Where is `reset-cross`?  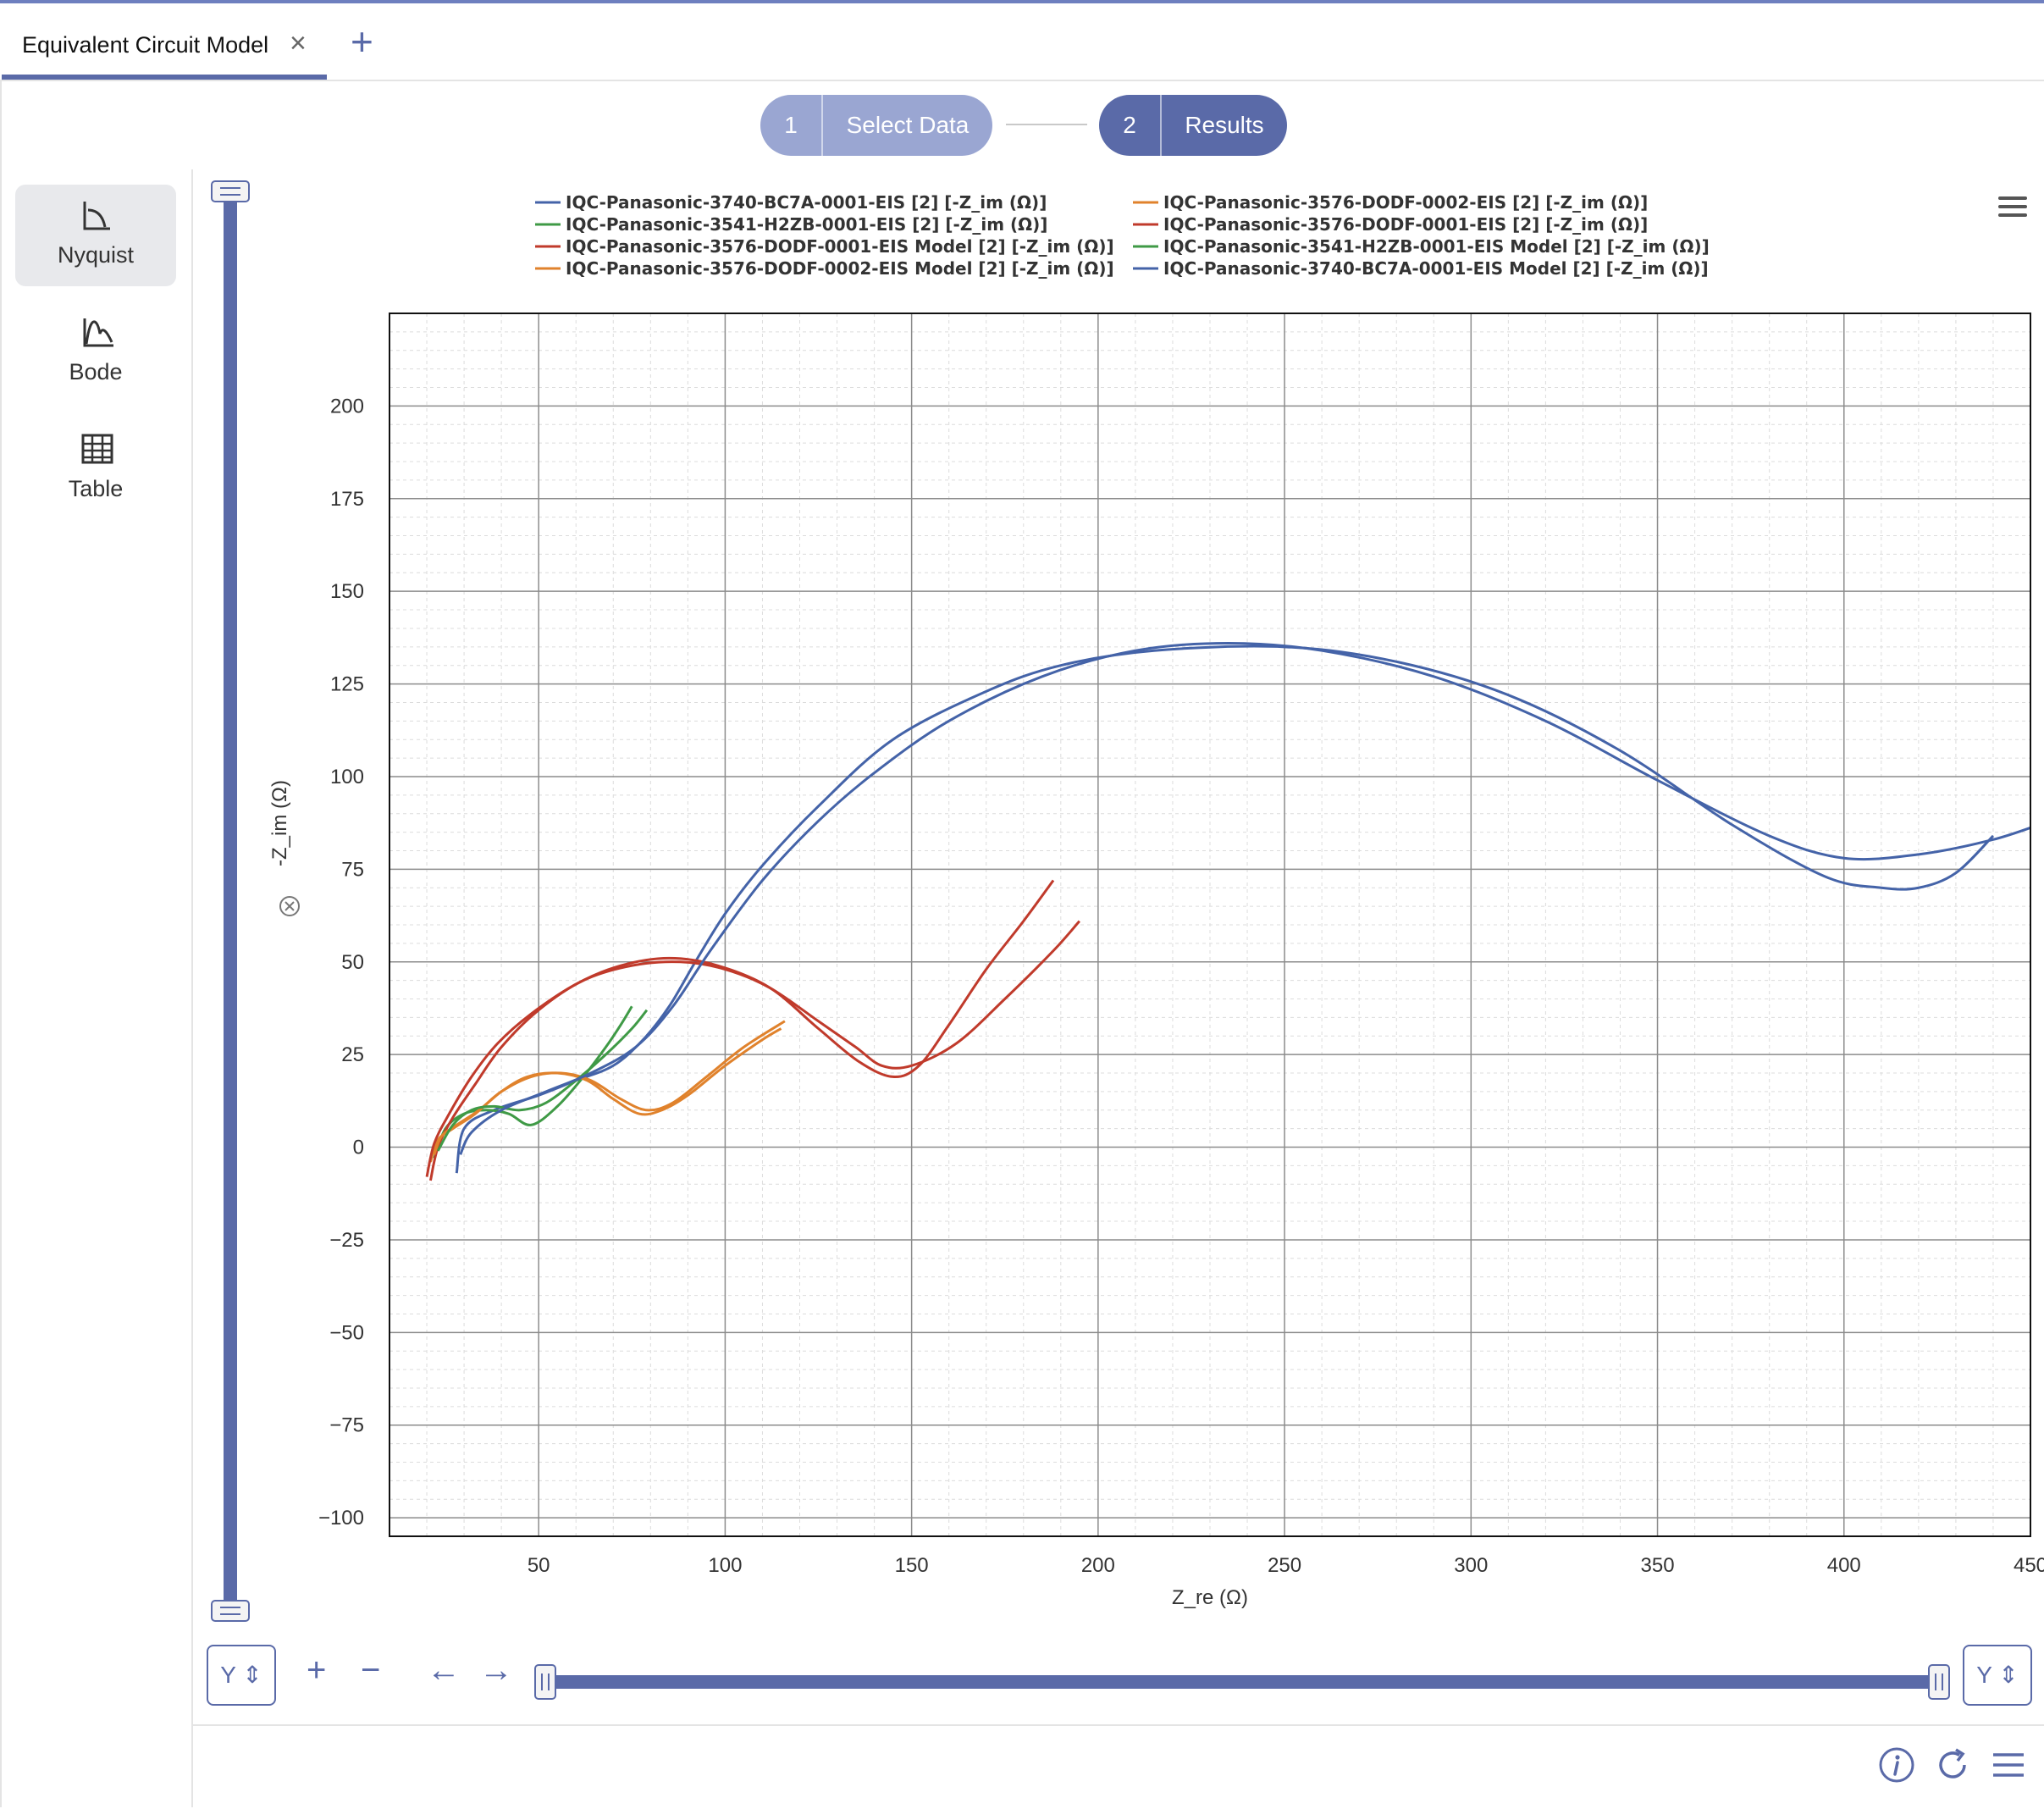
reset-cross is located at coordinates (290, 906).